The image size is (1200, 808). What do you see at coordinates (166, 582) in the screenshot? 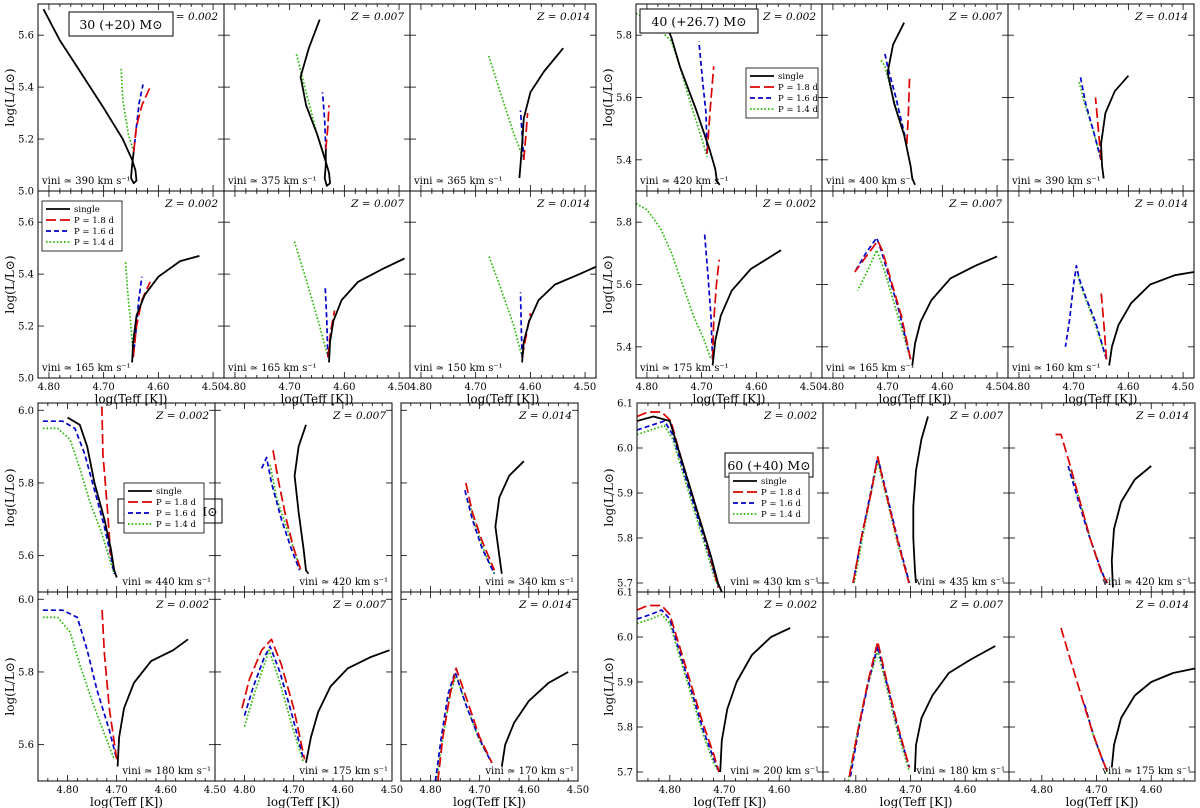
I see `vini-label: vini ≃ 440 km s⁻¹` at bounding box center [166, 582].